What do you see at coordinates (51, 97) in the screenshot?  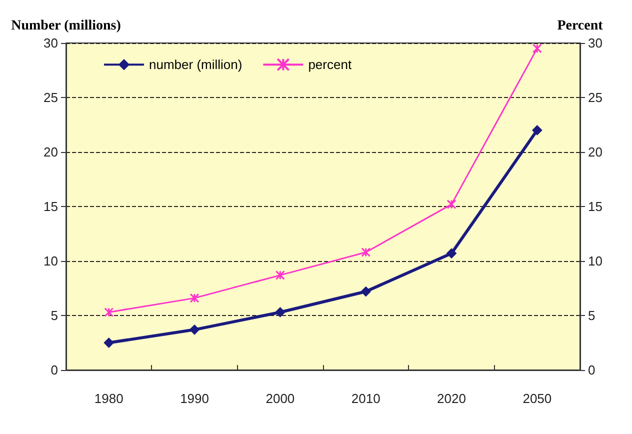 I see `y-tick-label: 25` at bounding box center [51, 97].